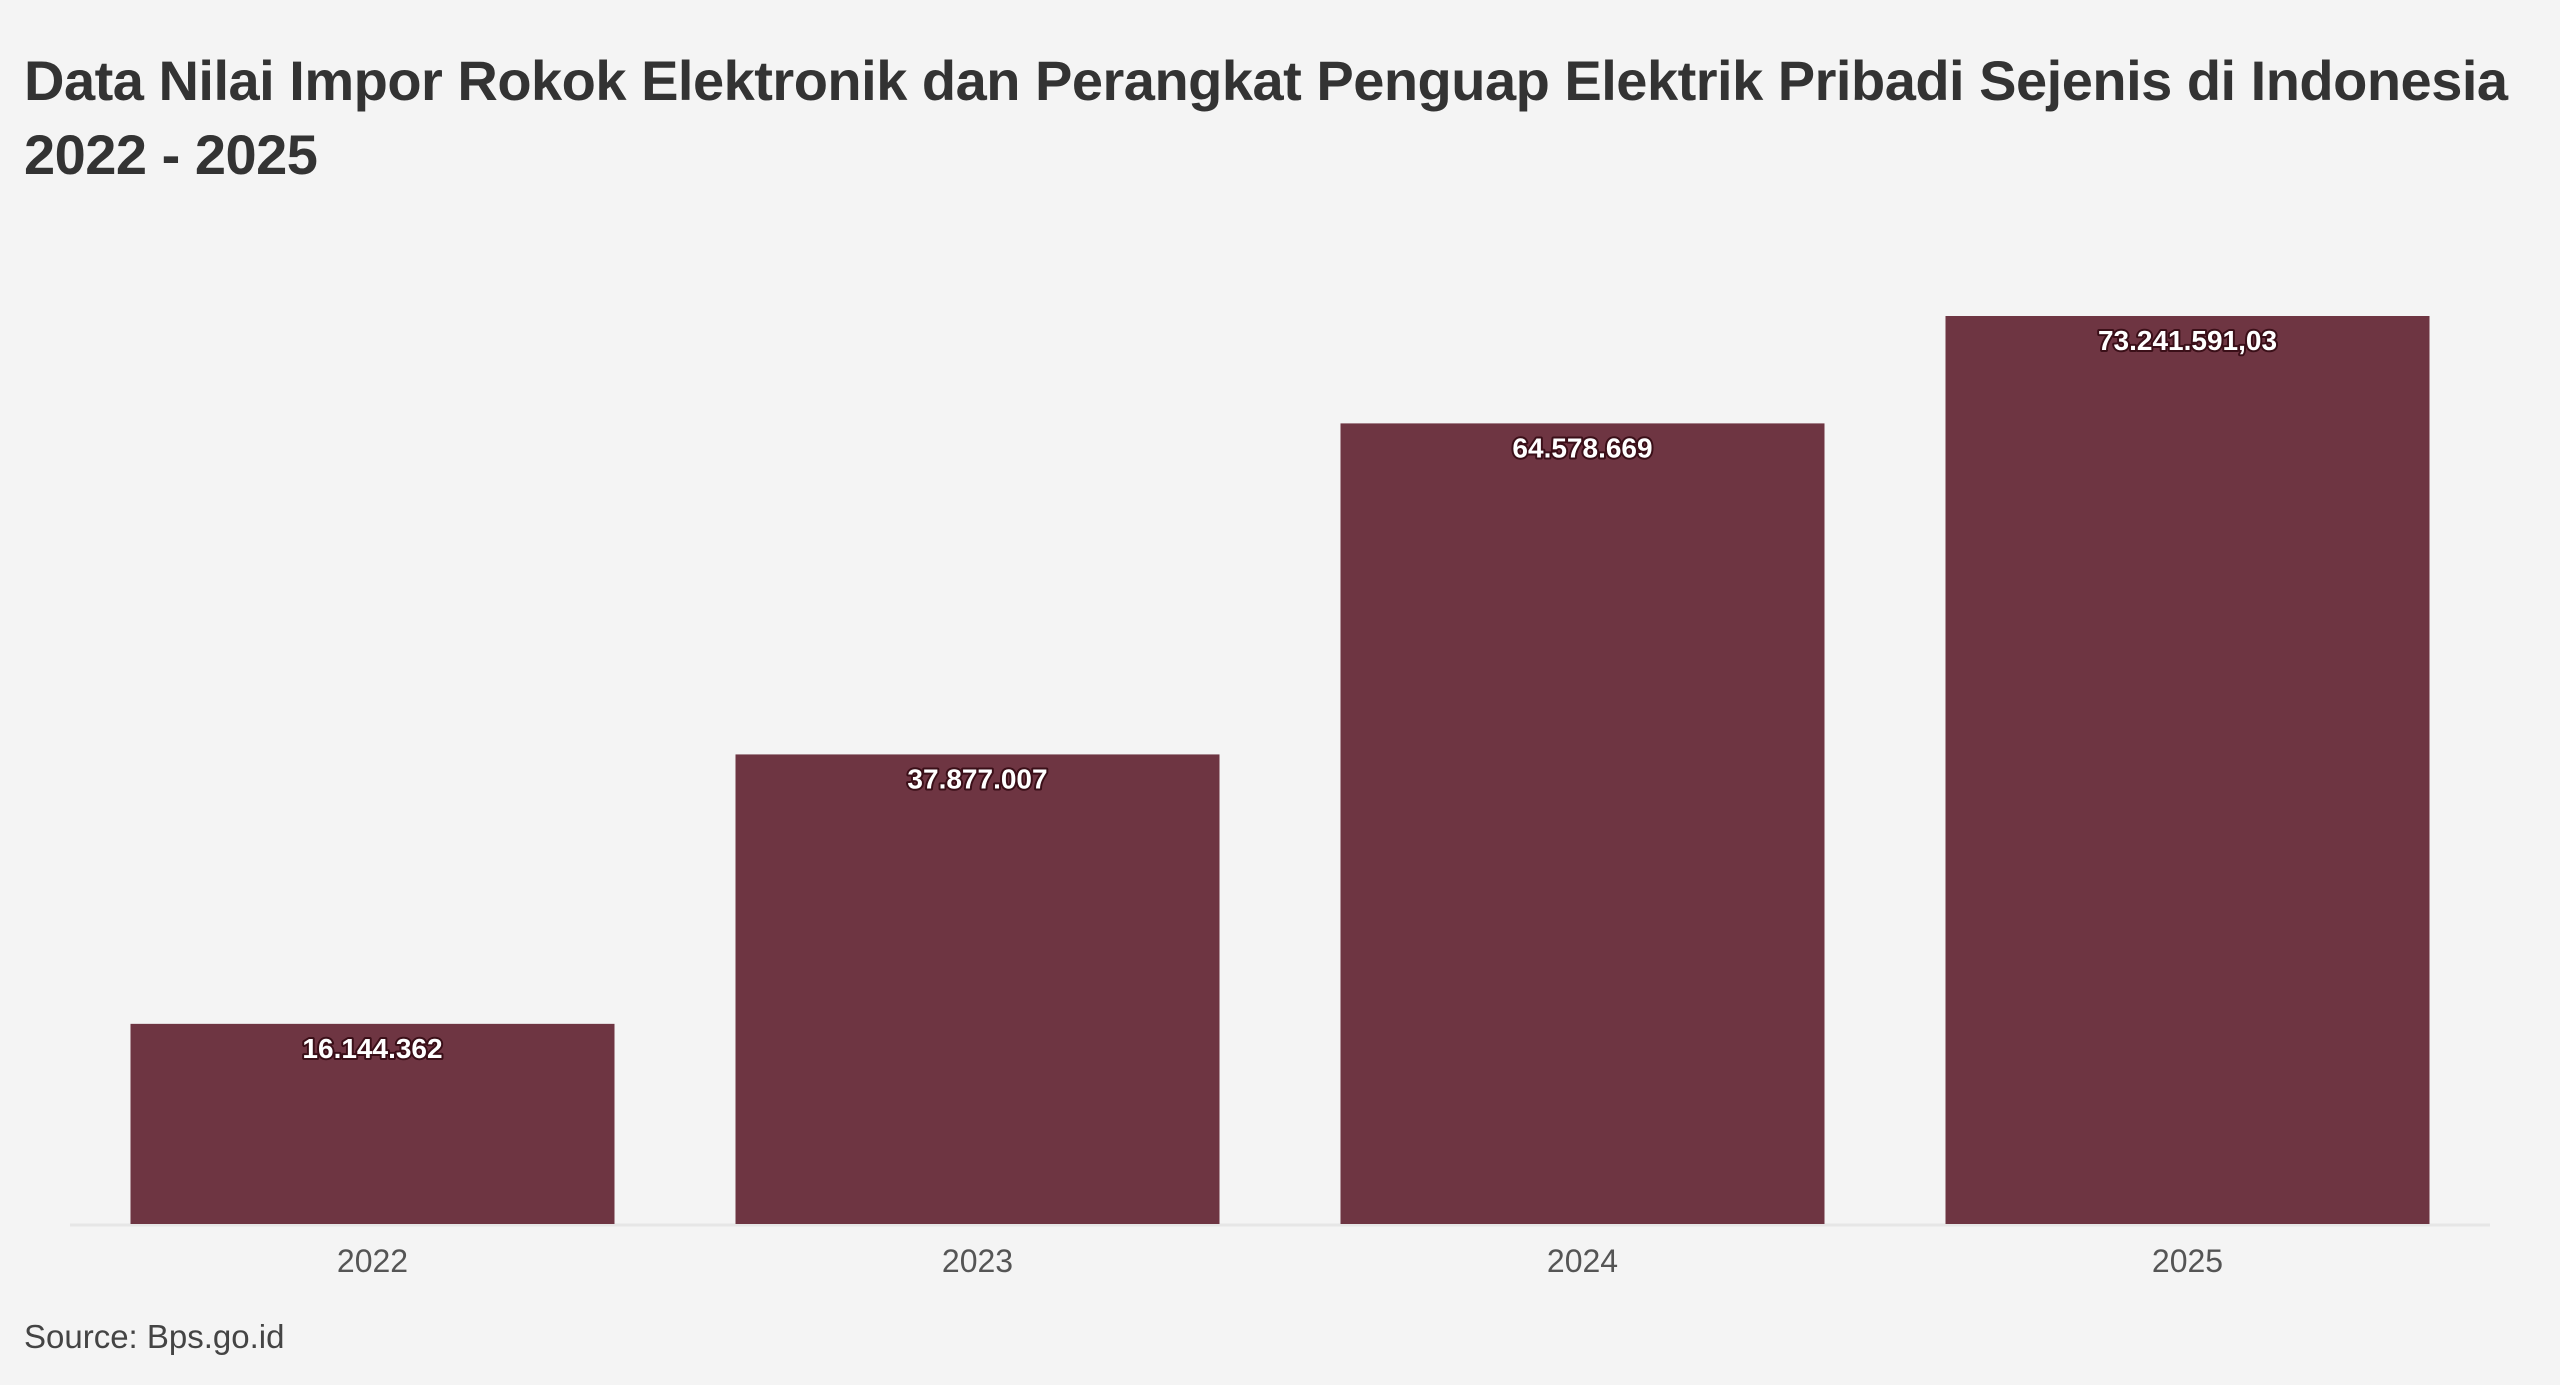  I want to click on x-tick-label-2022: 2022, so click(372, 1261).